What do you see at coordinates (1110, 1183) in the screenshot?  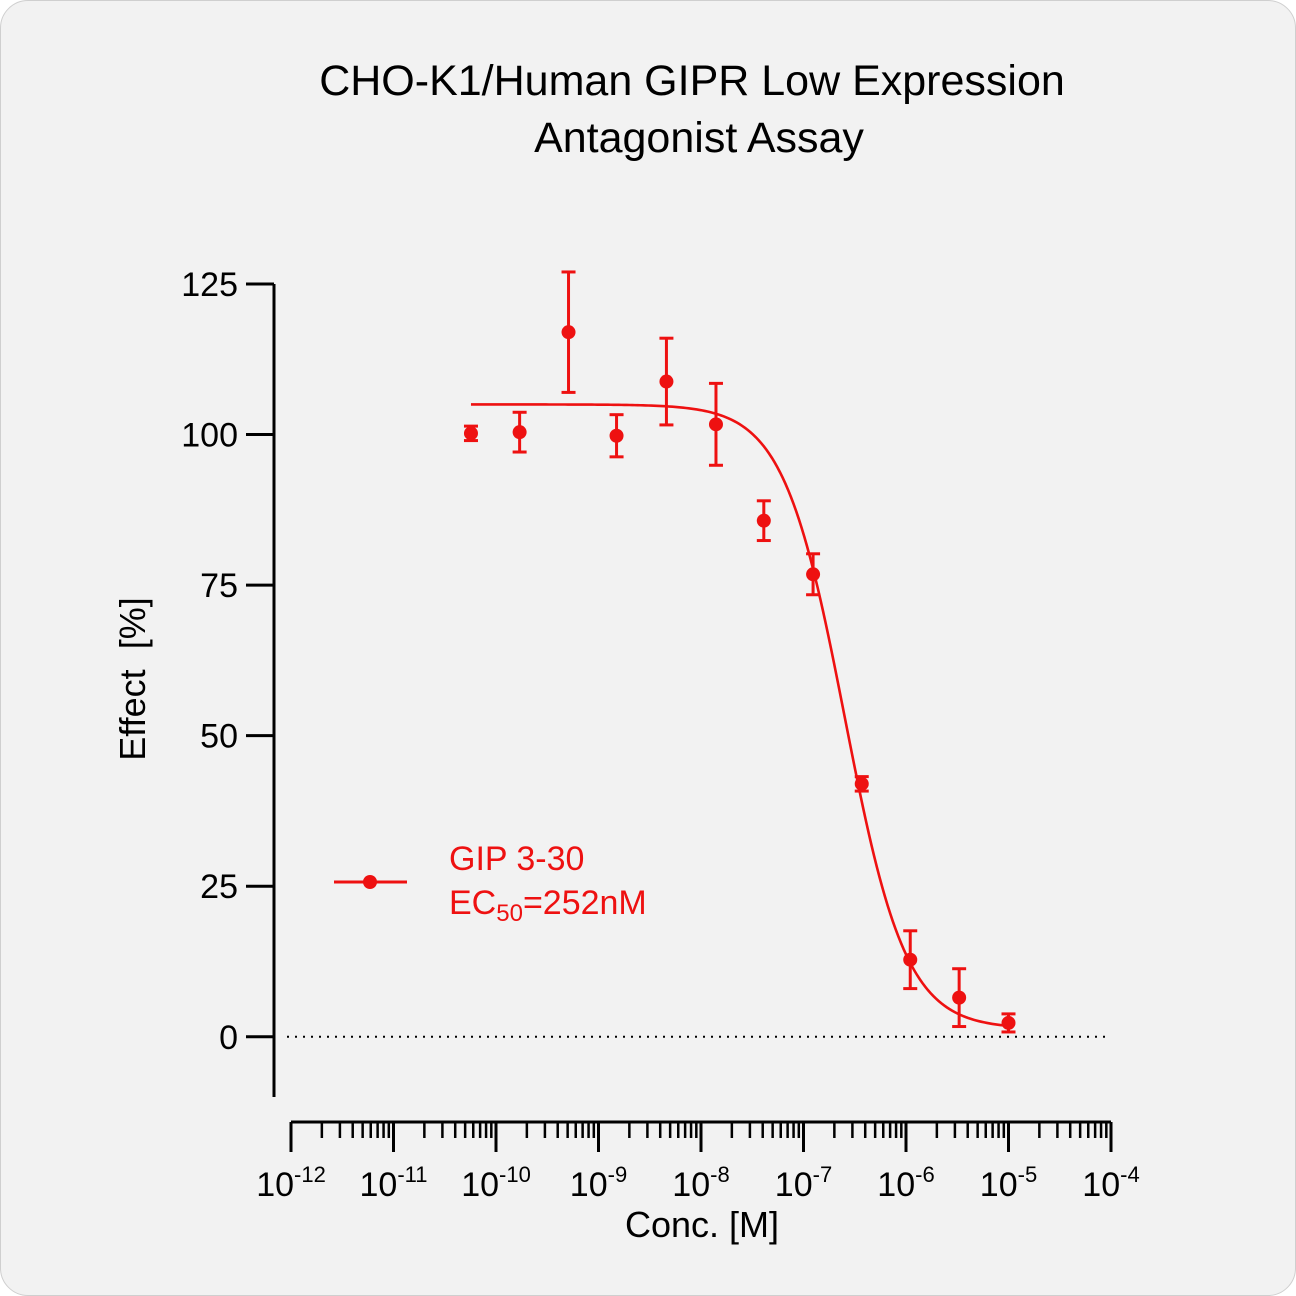 I see `x-tick-label: 10⁻⁴` at bounding box center [1110, 1183].